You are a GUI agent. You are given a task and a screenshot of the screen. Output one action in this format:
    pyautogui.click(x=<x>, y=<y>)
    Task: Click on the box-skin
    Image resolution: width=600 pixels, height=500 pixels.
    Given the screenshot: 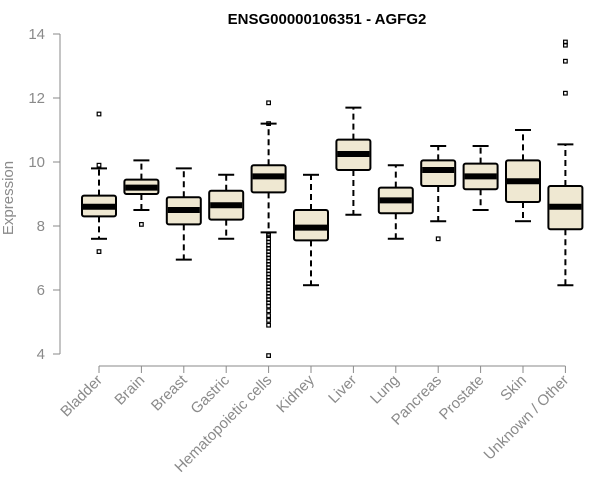 What is the action you would take?
    pyautogui.click(x=523, y=176)
    